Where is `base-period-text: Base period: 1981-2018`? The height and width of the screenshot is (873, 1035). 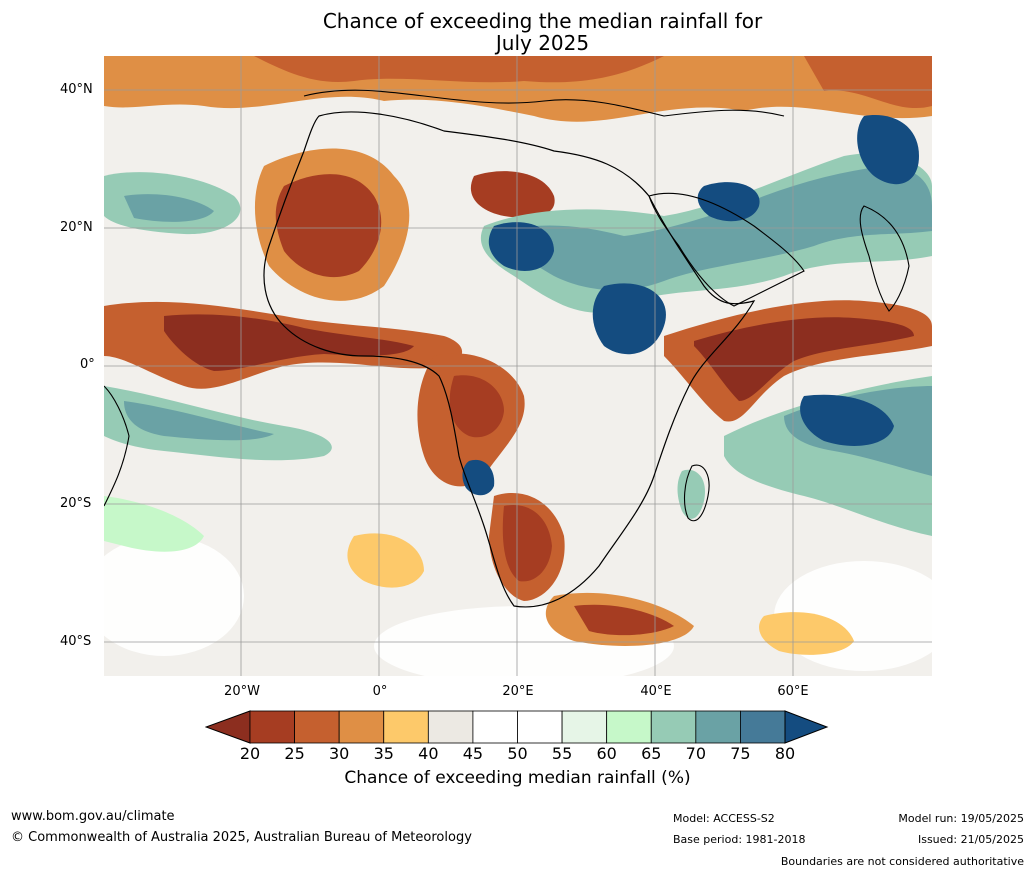
base-period-text: Base period: 1981-2018 is located at coordinates (739, 839).